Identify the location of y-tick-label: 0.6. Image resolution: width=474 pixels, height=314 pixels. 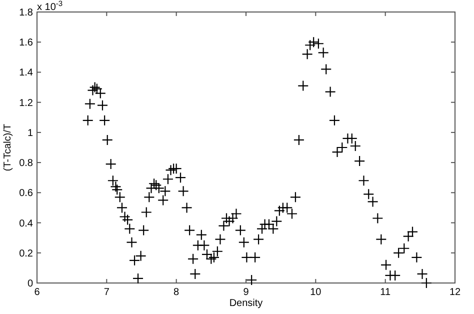
(26, 194).